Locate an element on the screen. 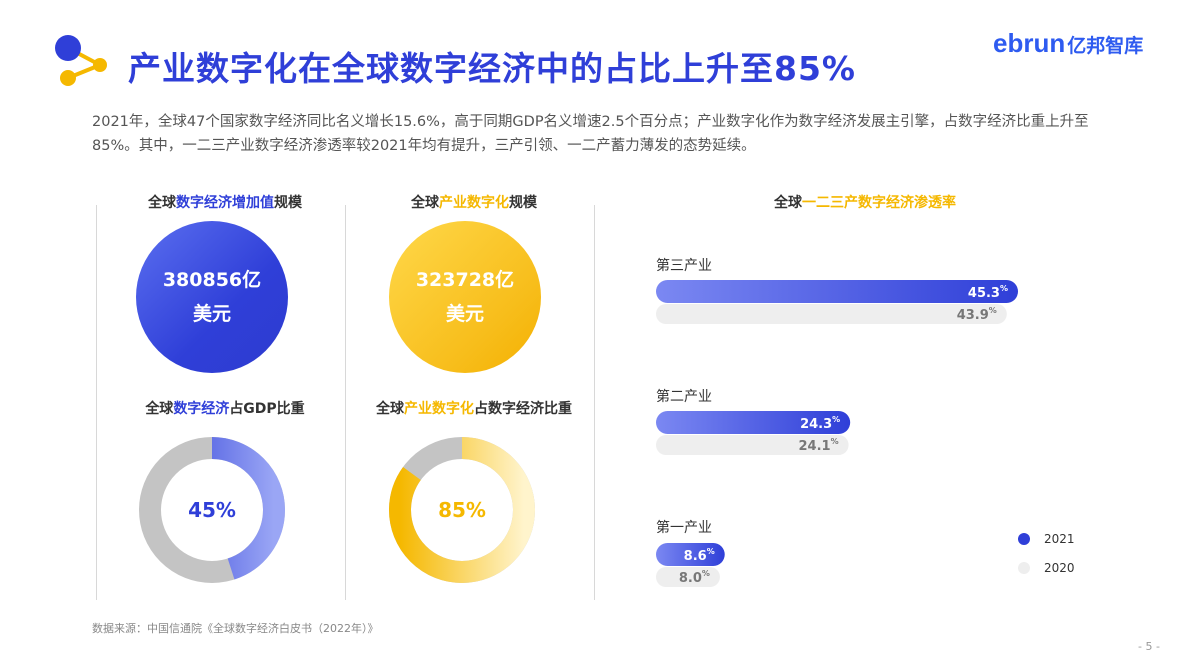 The width and height of the screenshot is (1190, 669). label-scale-yellow: 全球产业数字化规模 is located at coordinates (474, 203).